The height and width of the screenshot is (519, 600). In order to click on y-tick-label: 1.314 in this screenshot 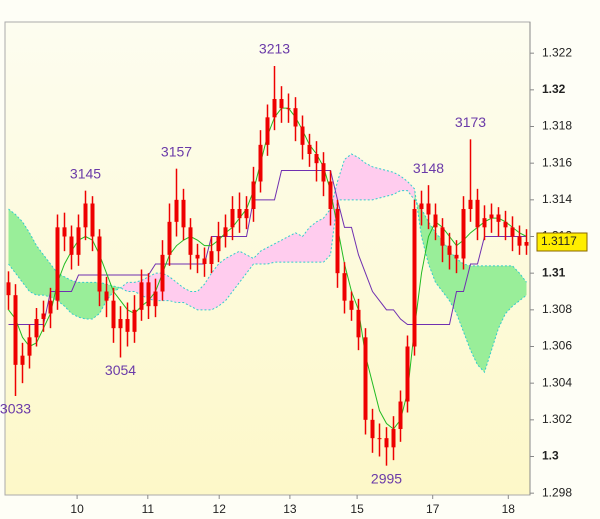, I will do `click(557, 199)`.